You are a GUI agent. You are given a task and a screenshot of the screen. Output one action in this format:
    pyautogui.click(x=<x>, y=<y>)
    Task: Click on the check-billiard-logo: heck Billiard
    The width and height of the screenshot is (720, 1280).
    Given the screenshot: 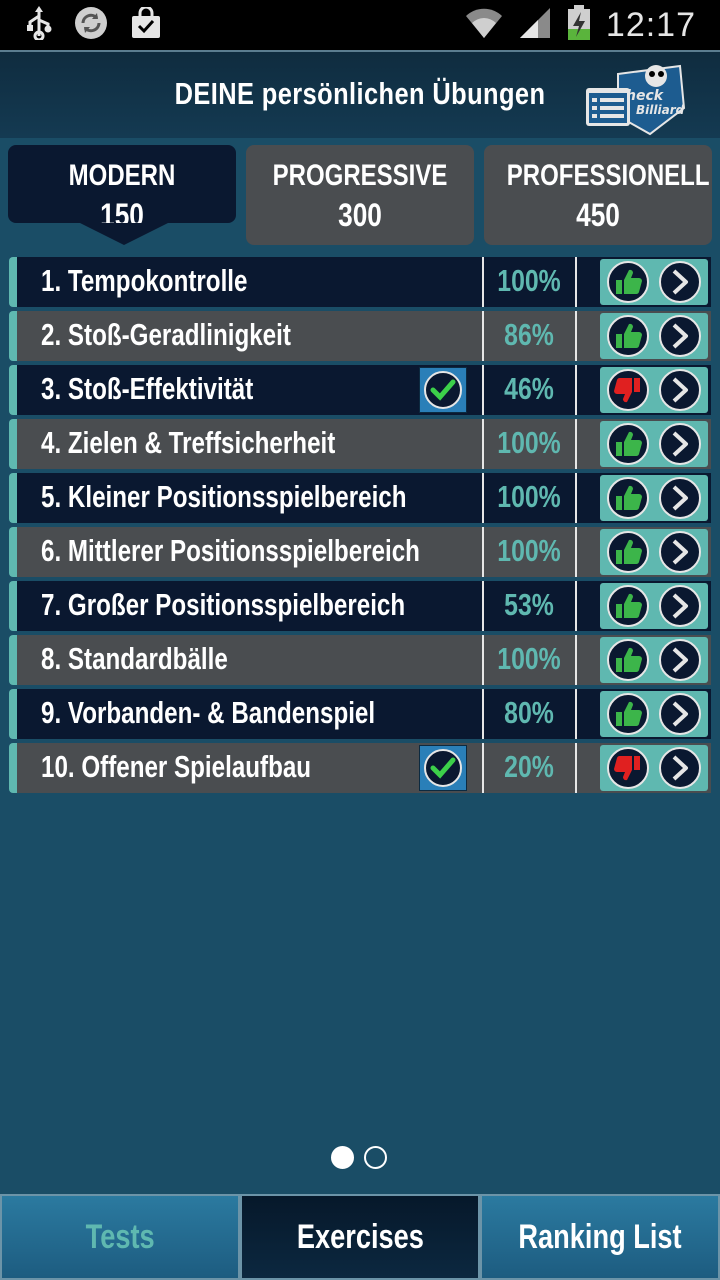 What is the action you would take?
    pyautogui.click(x=637, y=99)
    